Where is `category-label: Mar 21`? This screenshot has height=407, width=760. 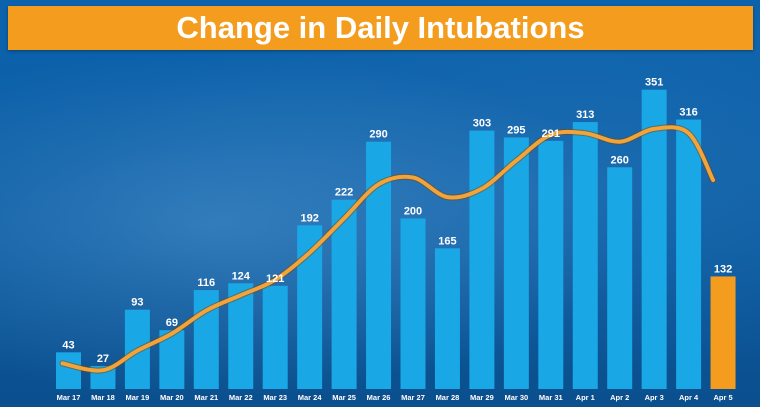 category-label: Mar 21 is located at coordinates (206, 397).